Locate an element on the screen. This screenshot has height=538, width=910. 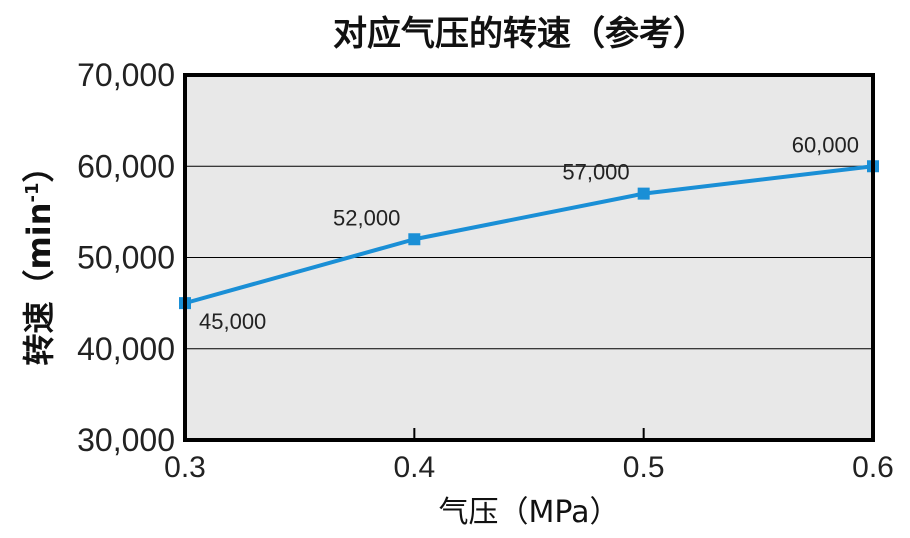
y-axis-label: 转速（min-1） is located at coordinates (39, 257).